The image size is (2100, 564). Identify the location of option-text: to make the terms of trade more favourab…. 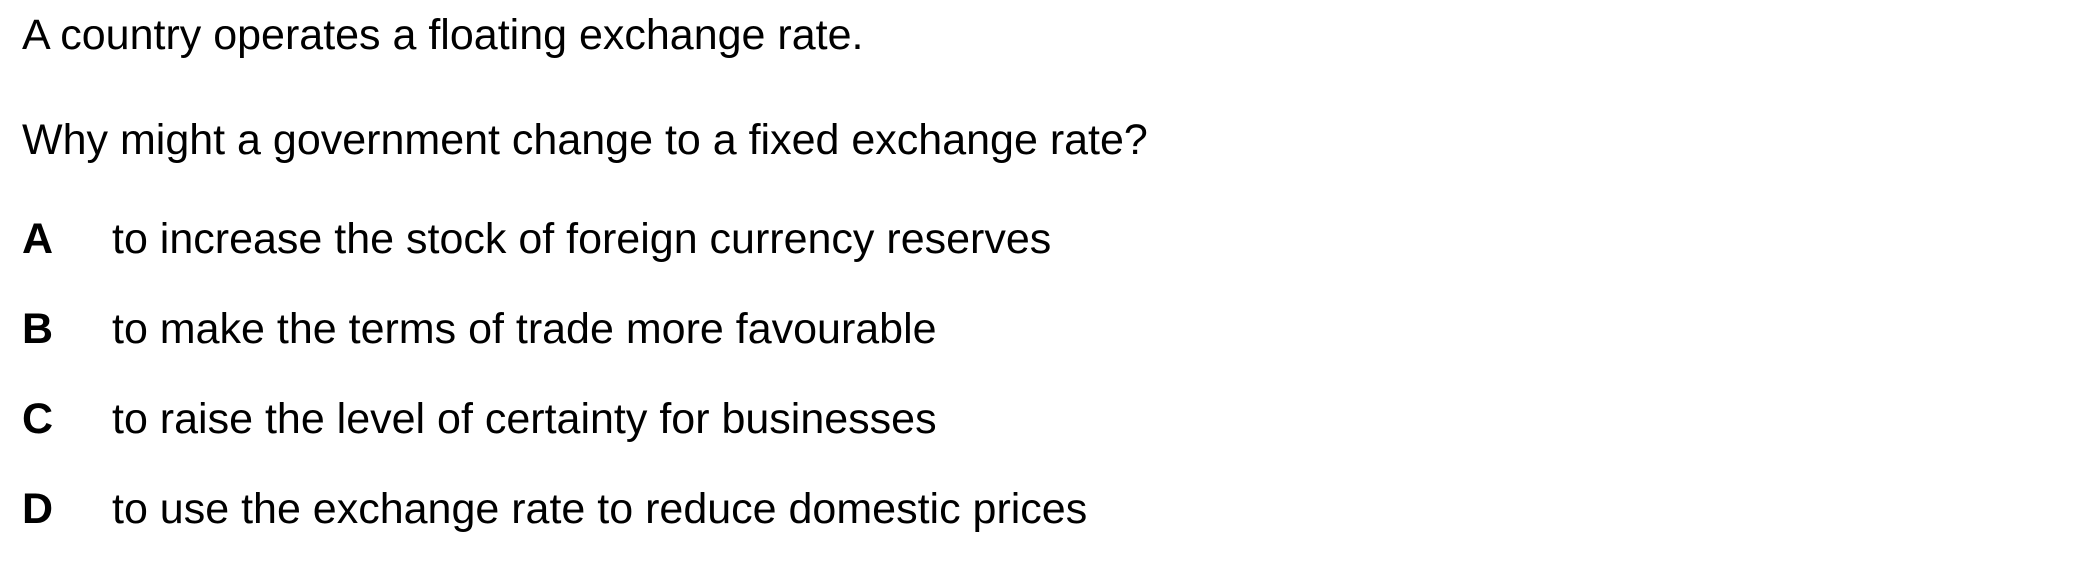
(524, 329).